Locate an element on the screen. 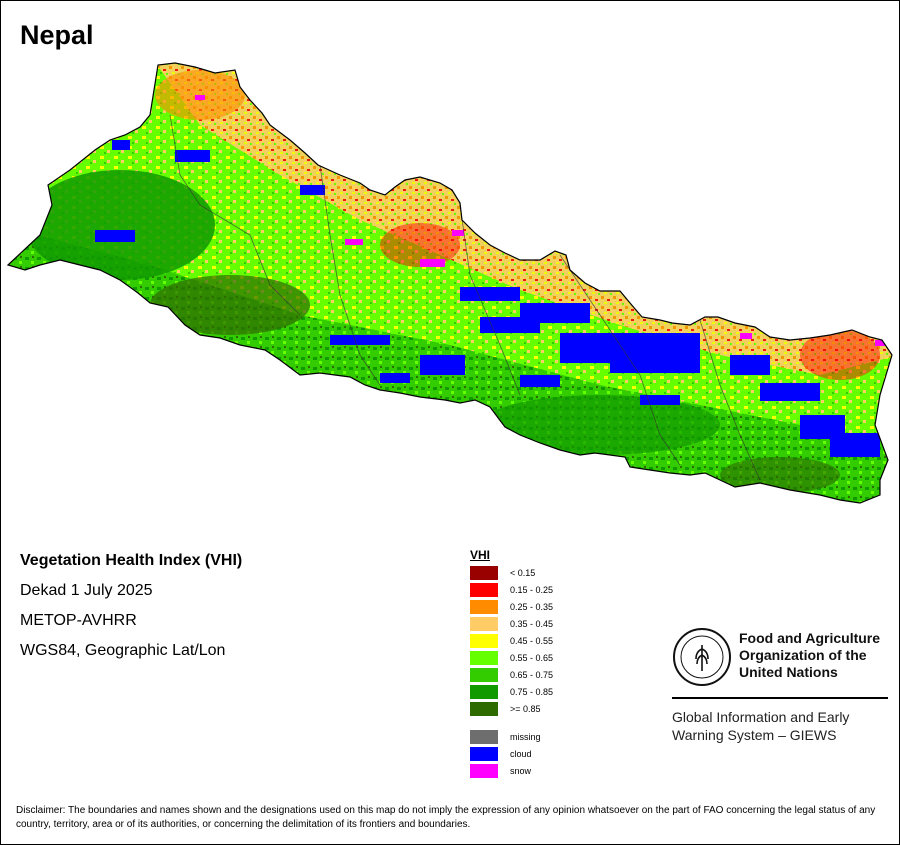 The width and height of the screenshot is (900, 845). legend-item: 0.35 - 0.45 is located at coordinates (511, 624).